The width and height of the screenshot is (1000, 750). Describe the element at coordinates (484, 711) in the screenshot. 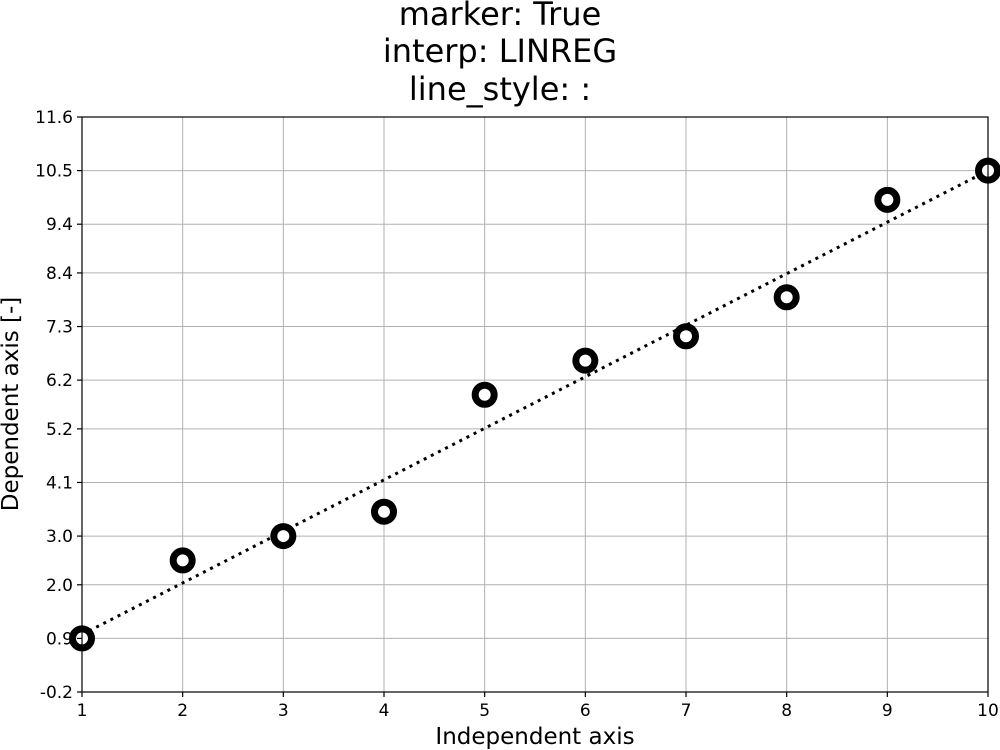

I see `x-tick-label: 5` at that location.